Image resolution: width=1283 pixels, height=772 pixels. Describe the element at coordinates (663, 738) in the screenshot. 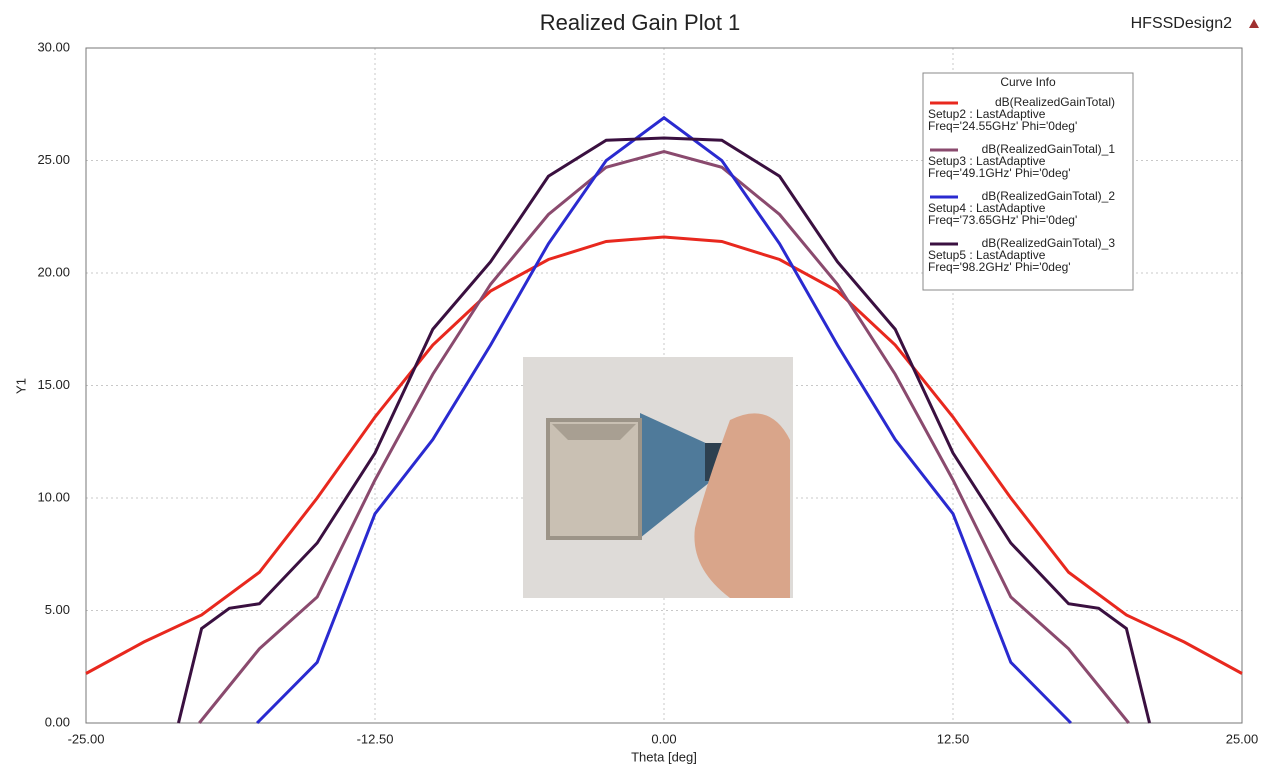

I see `x-tick-label: 0.00` at that location.